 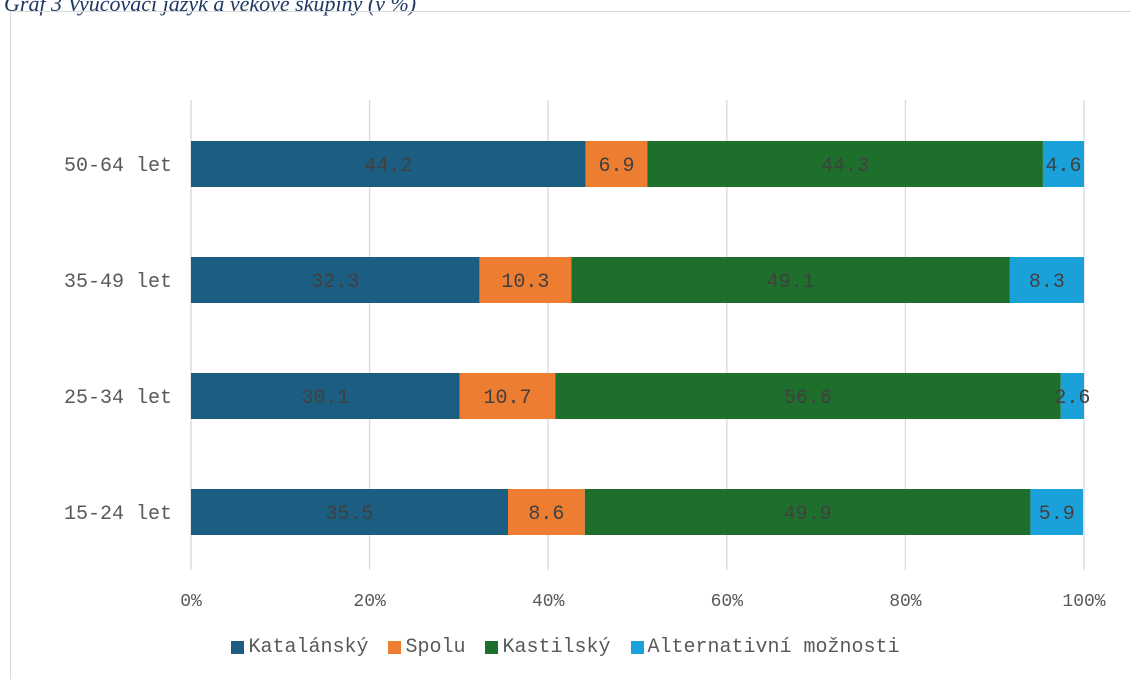 I want to click on data-label: 56.6, so click(x=808, y=398).